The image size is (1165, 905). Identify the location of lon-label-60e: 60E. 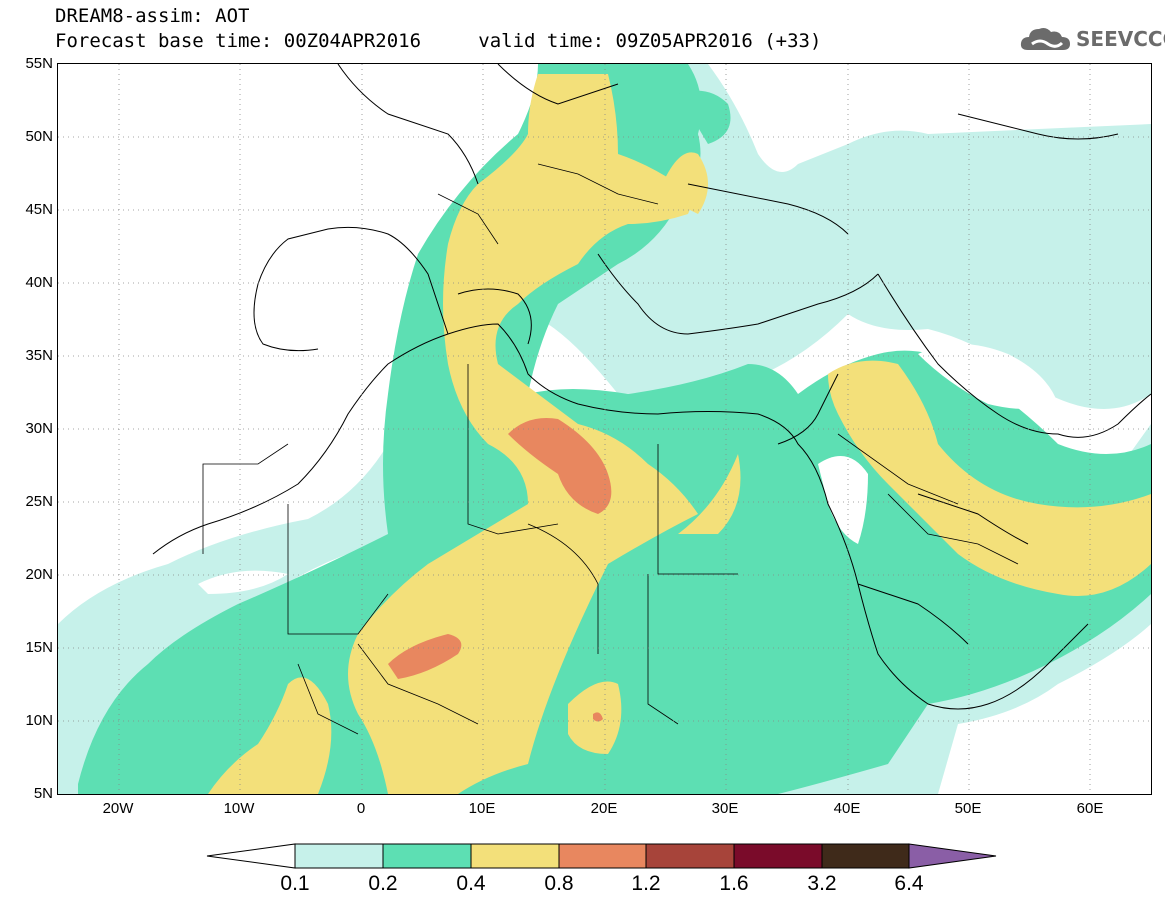
(1090, 808).